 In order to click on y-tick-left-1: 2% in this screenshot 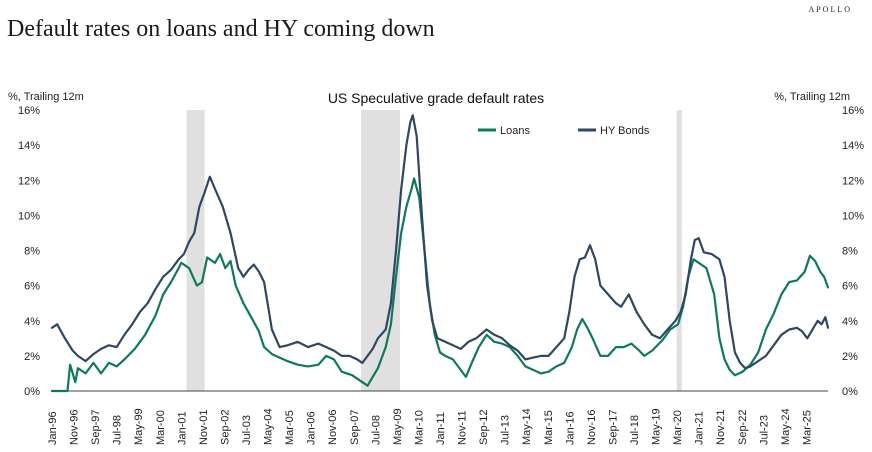, I will do `click(32, 357)`.